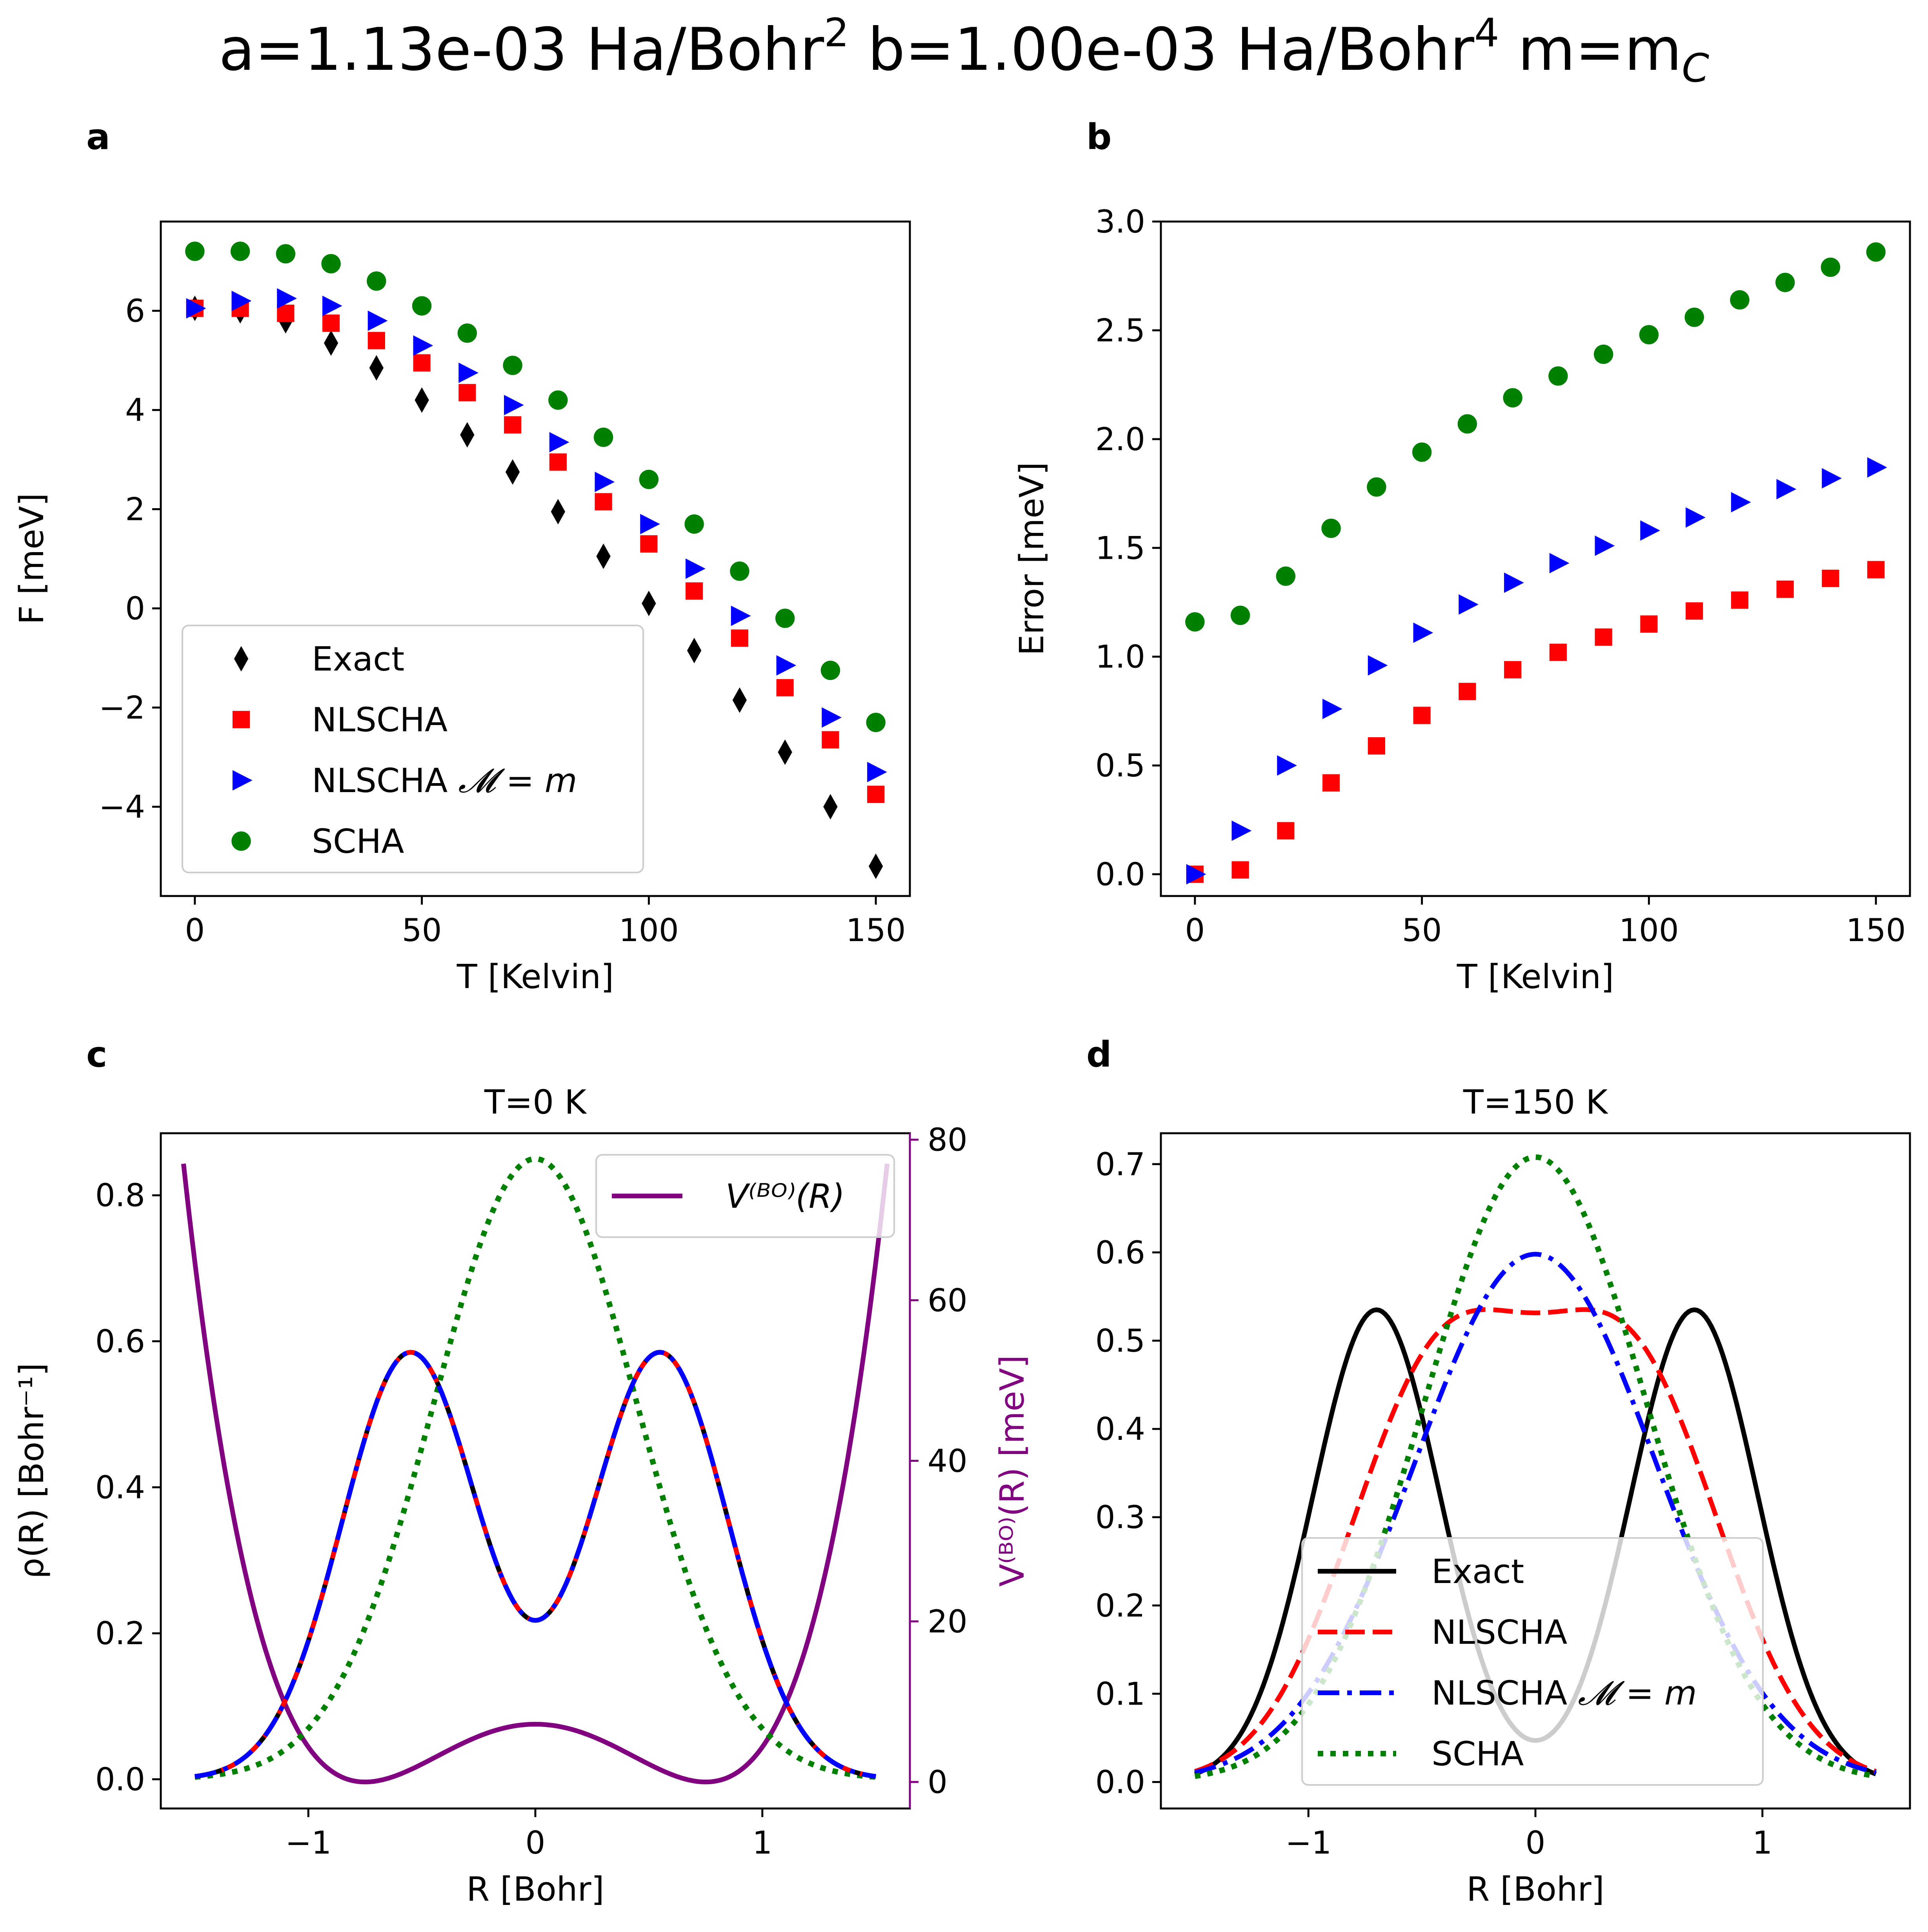 The image size is (1928, 1932). I want to click on b-axes-frame, so click(1535, 558).